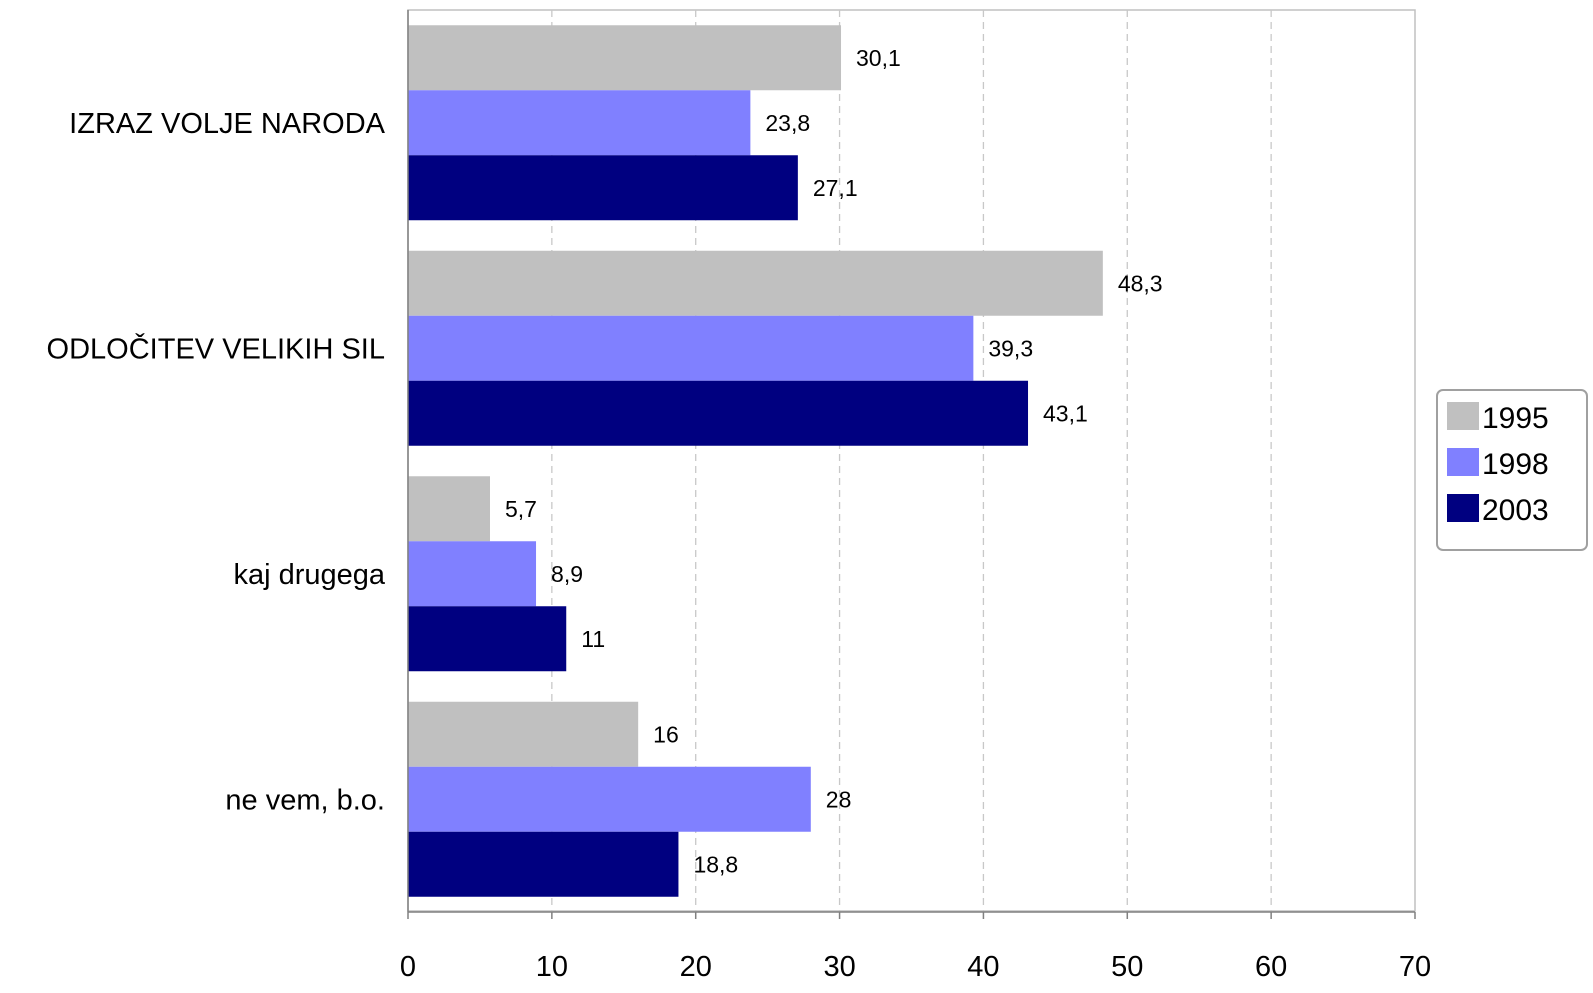 This screenshot has width=1593, height=993. What do you see at coordinates (878, 58) in the screenshot?
I see `data-label: 30,1` at bounding box center [878, 58].